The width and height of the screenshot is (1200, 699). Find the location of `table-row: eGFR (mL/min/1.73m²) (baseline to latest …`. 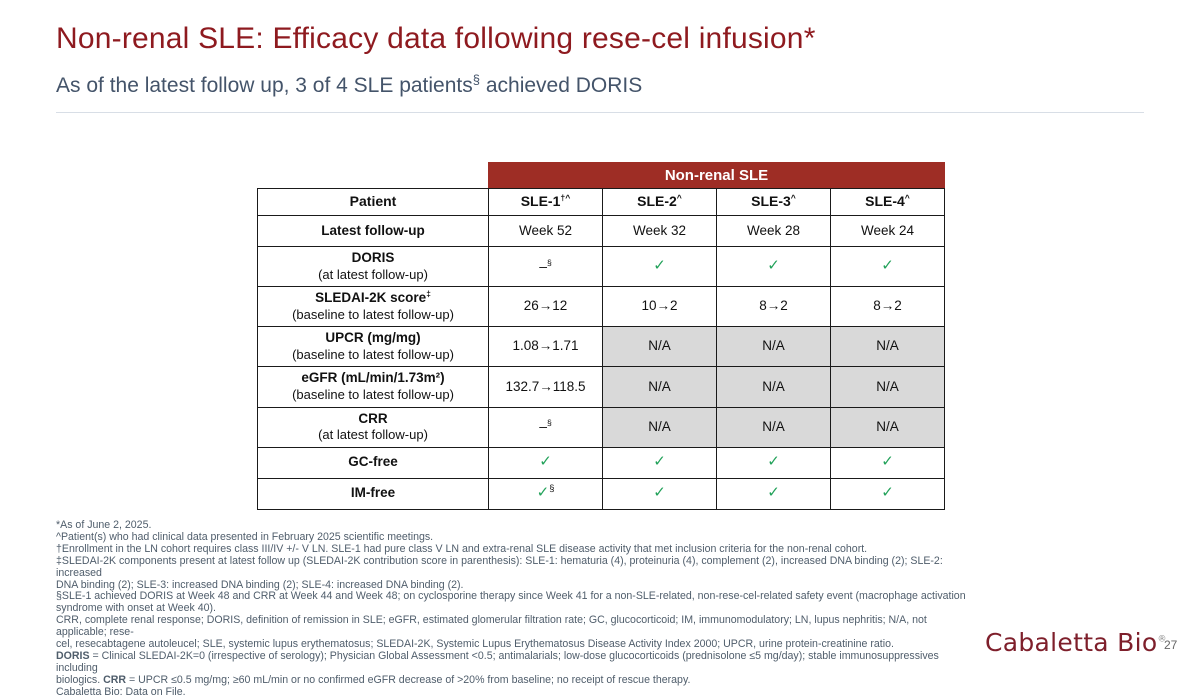

table-row: eGFR (mL/min/1.73m²) (baseline to latest … is located at coordinates (601, 387).